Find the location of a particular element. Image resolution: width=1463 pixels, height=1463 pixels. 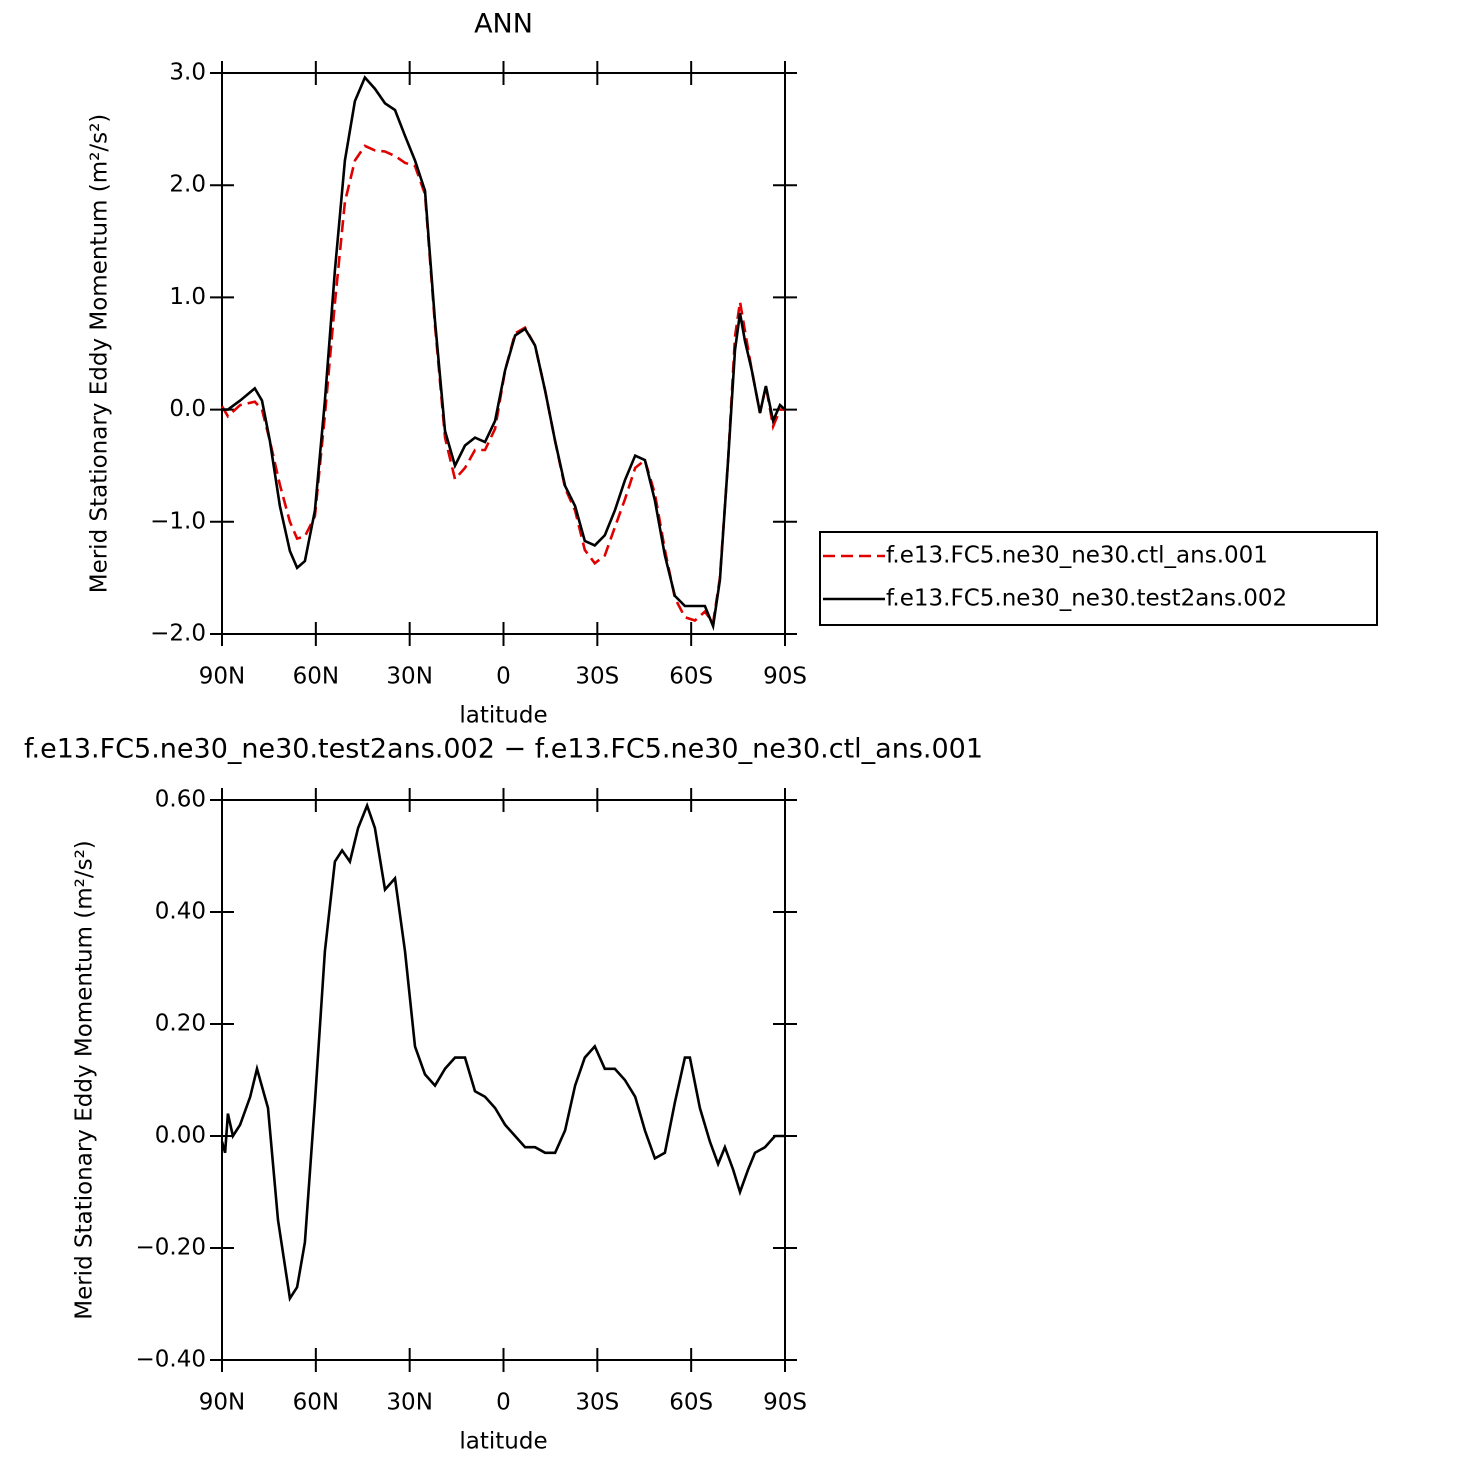

y-tick-label: 0.40 is located at coordinates (180, 912).